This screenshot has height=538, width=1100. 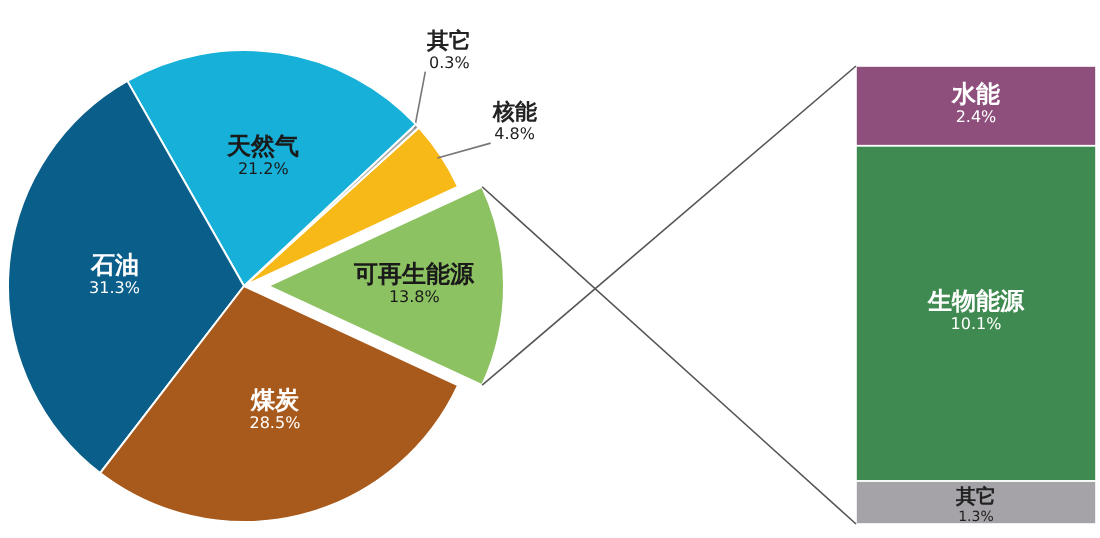 I want to click on slice-label: 煤炭, so click(x=274, y=400).